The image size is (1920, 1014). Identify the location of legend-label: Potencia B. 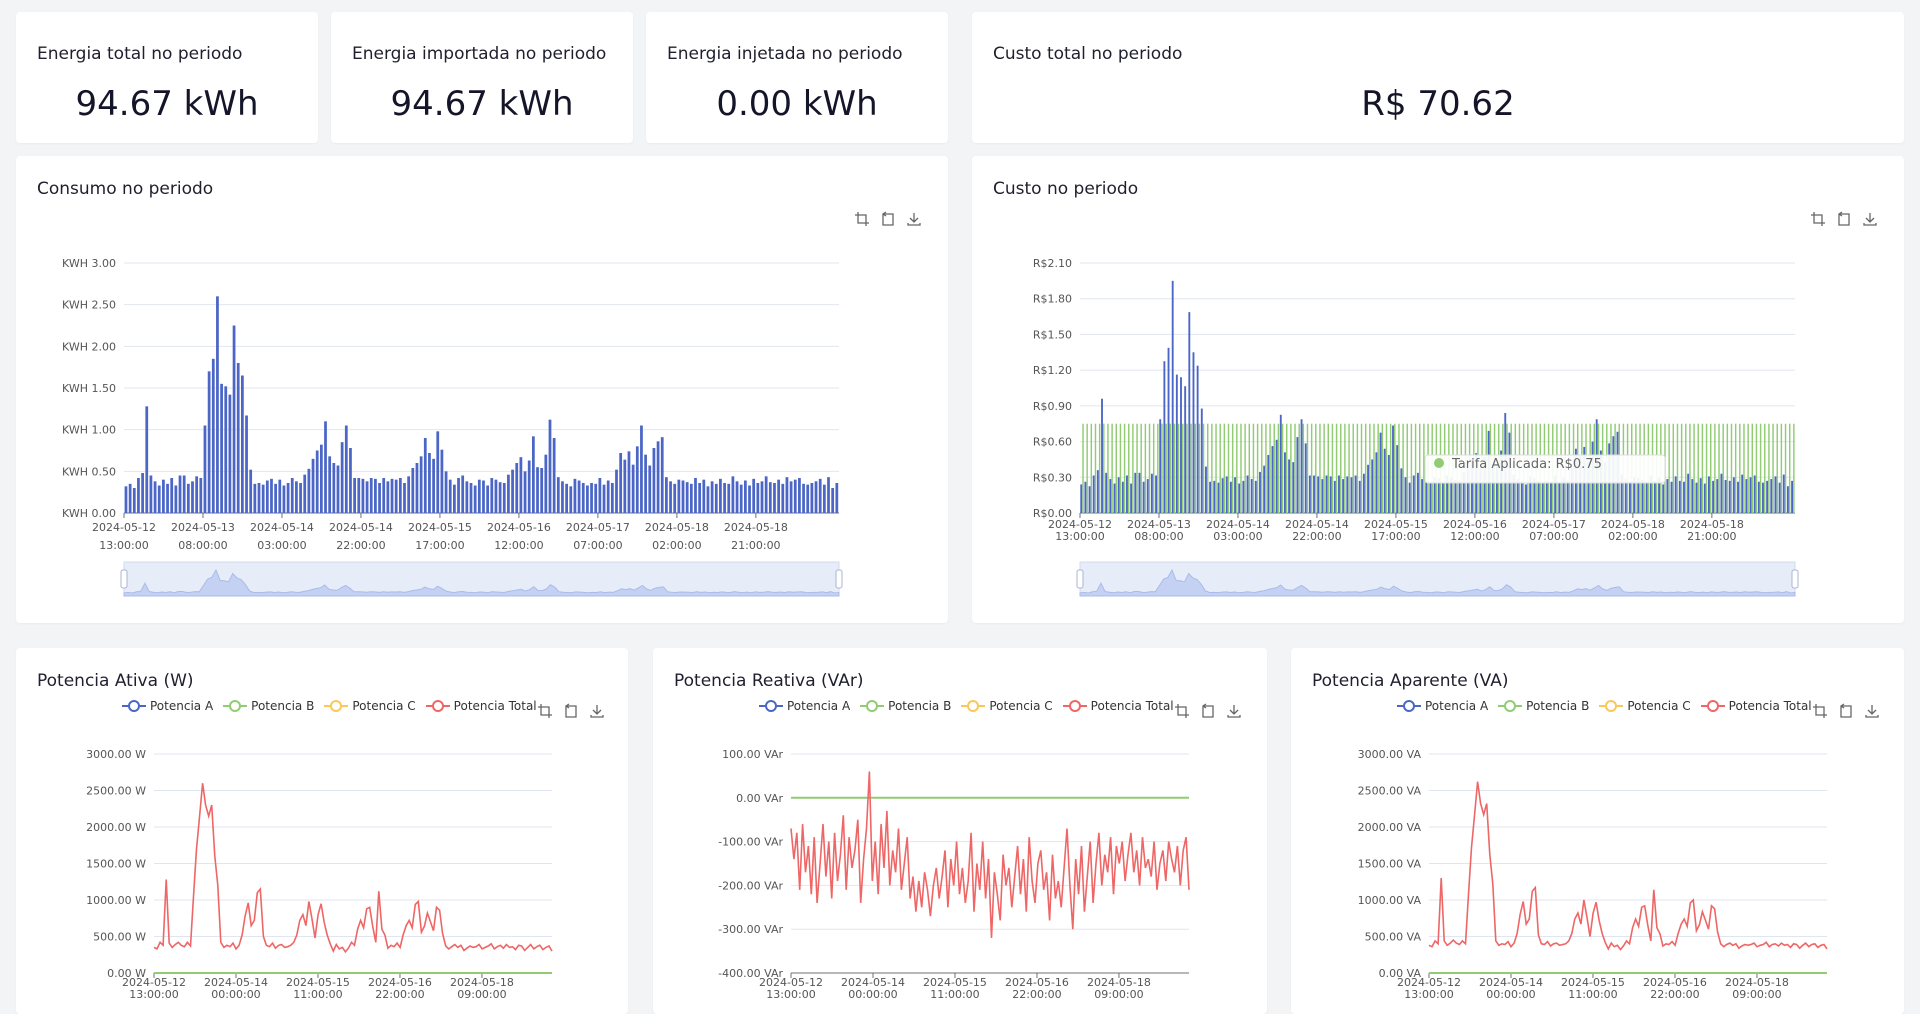
(1558, 706).